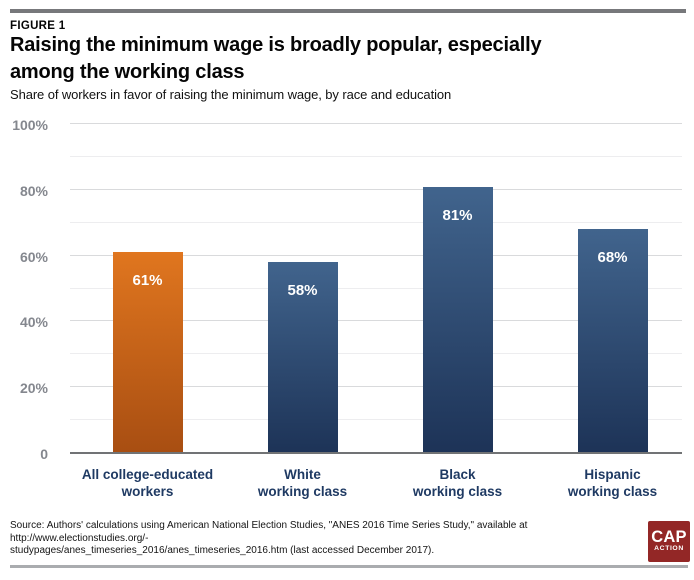 The image size is (694, 580). Describe the element at coordinates (30, 125) in the screenshot. I see `y-tick-label: 100%` at that location.